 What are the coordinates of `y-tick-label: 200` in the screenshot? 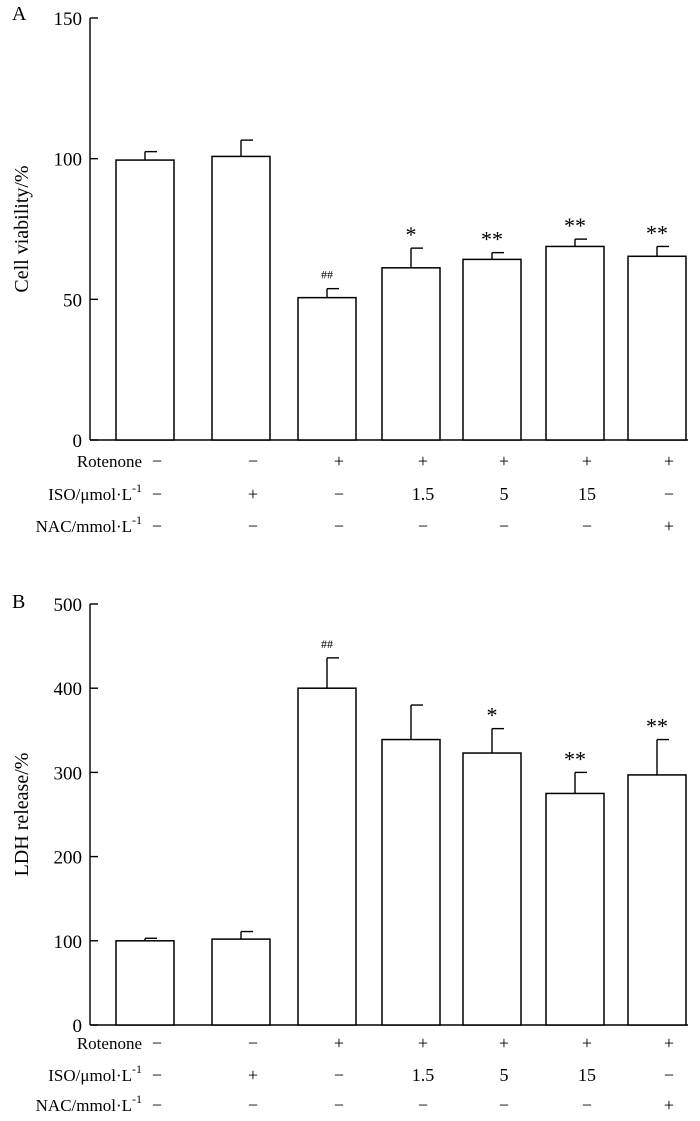 It's located at (68, 858).